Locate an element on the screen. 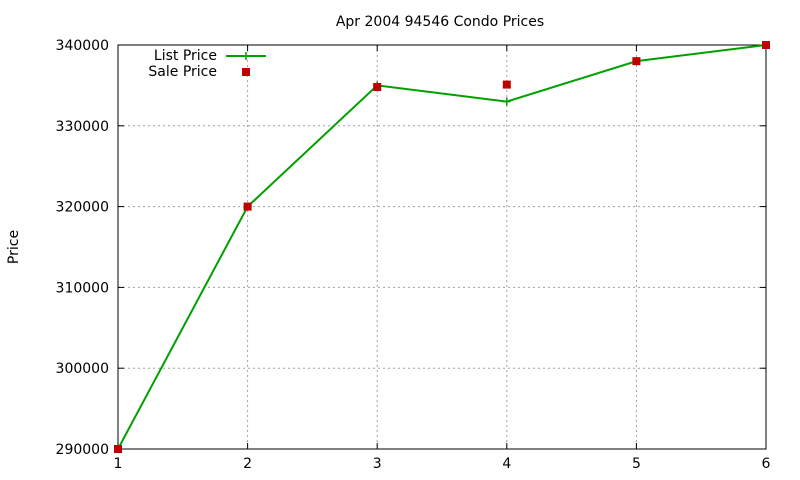  x-tick-label: 2 is located at coordinates (247, 464).